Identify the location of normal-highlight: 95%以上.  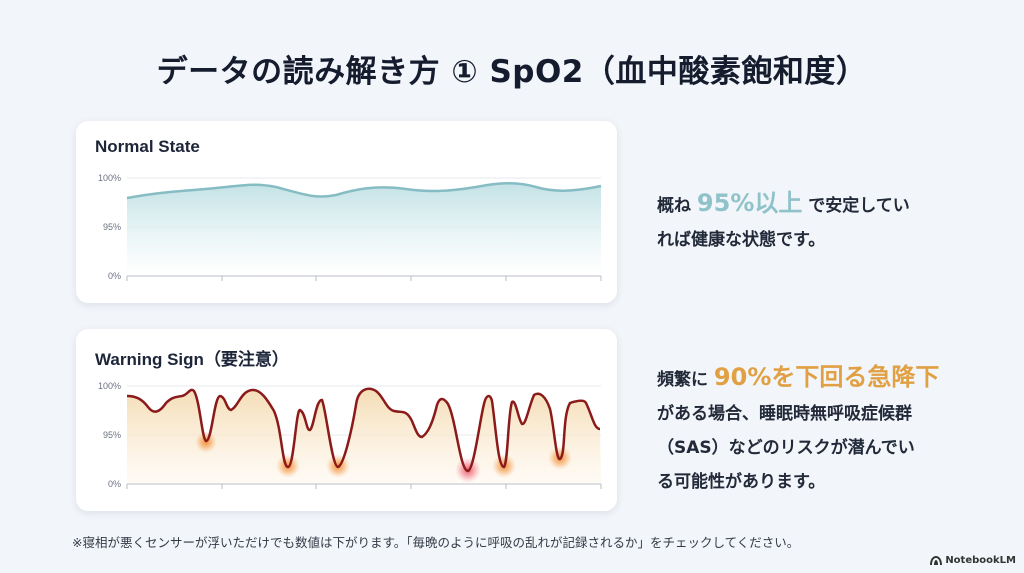
(749, 203).